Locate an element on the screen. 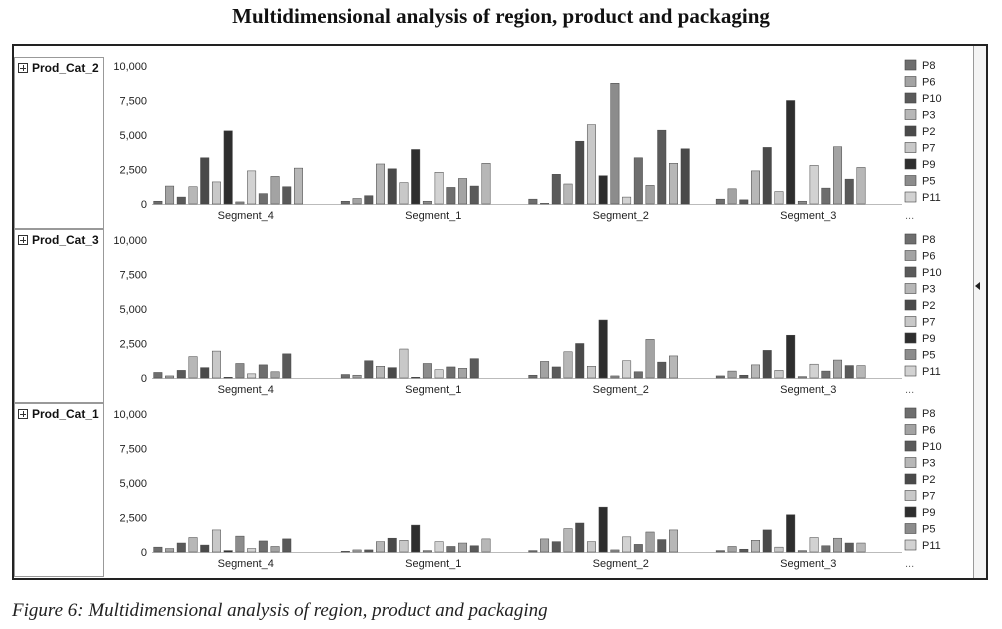 The width and height of the screenshot is (1002, 629). y-tick-label: 10,000 is located at coordinates (130, 67).